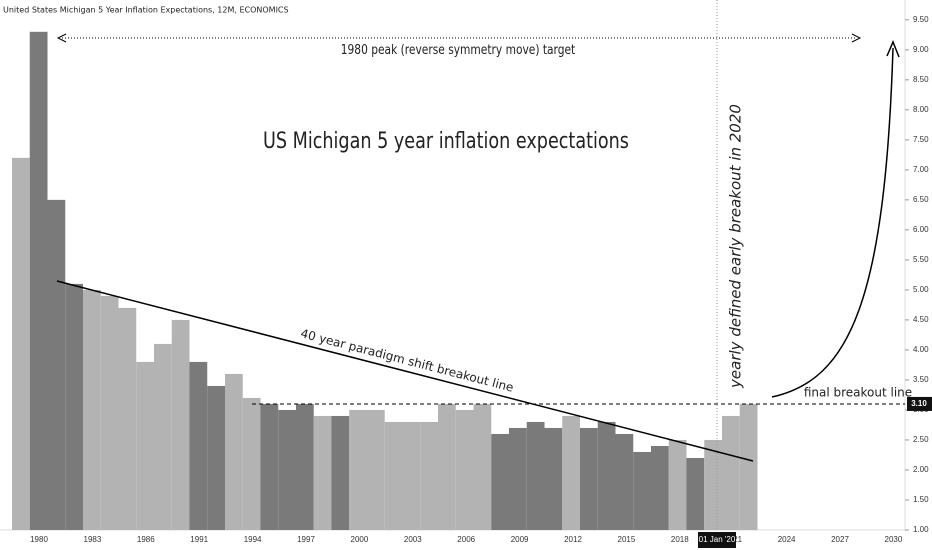 Image resolution: width=932 pixels, height=550 pixels. I want to click on crosshair-label-box, so click(717, 540).